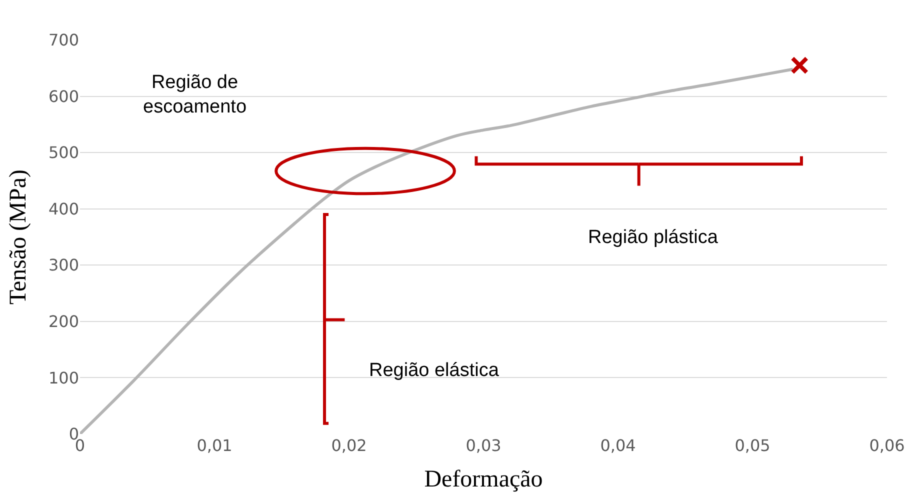 This screenshot has width=917, height=499. Describe the element at coordinates (63, 40) in the screenshot. I see `y-tick-label: 700` at that location.